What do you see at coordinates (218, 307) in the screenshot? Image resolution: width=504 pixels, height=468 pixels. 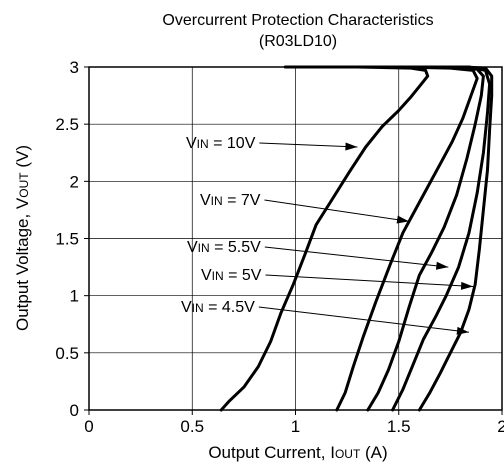 I see `series-label: VIN = 4.5V` at bounding box center [218, 307].